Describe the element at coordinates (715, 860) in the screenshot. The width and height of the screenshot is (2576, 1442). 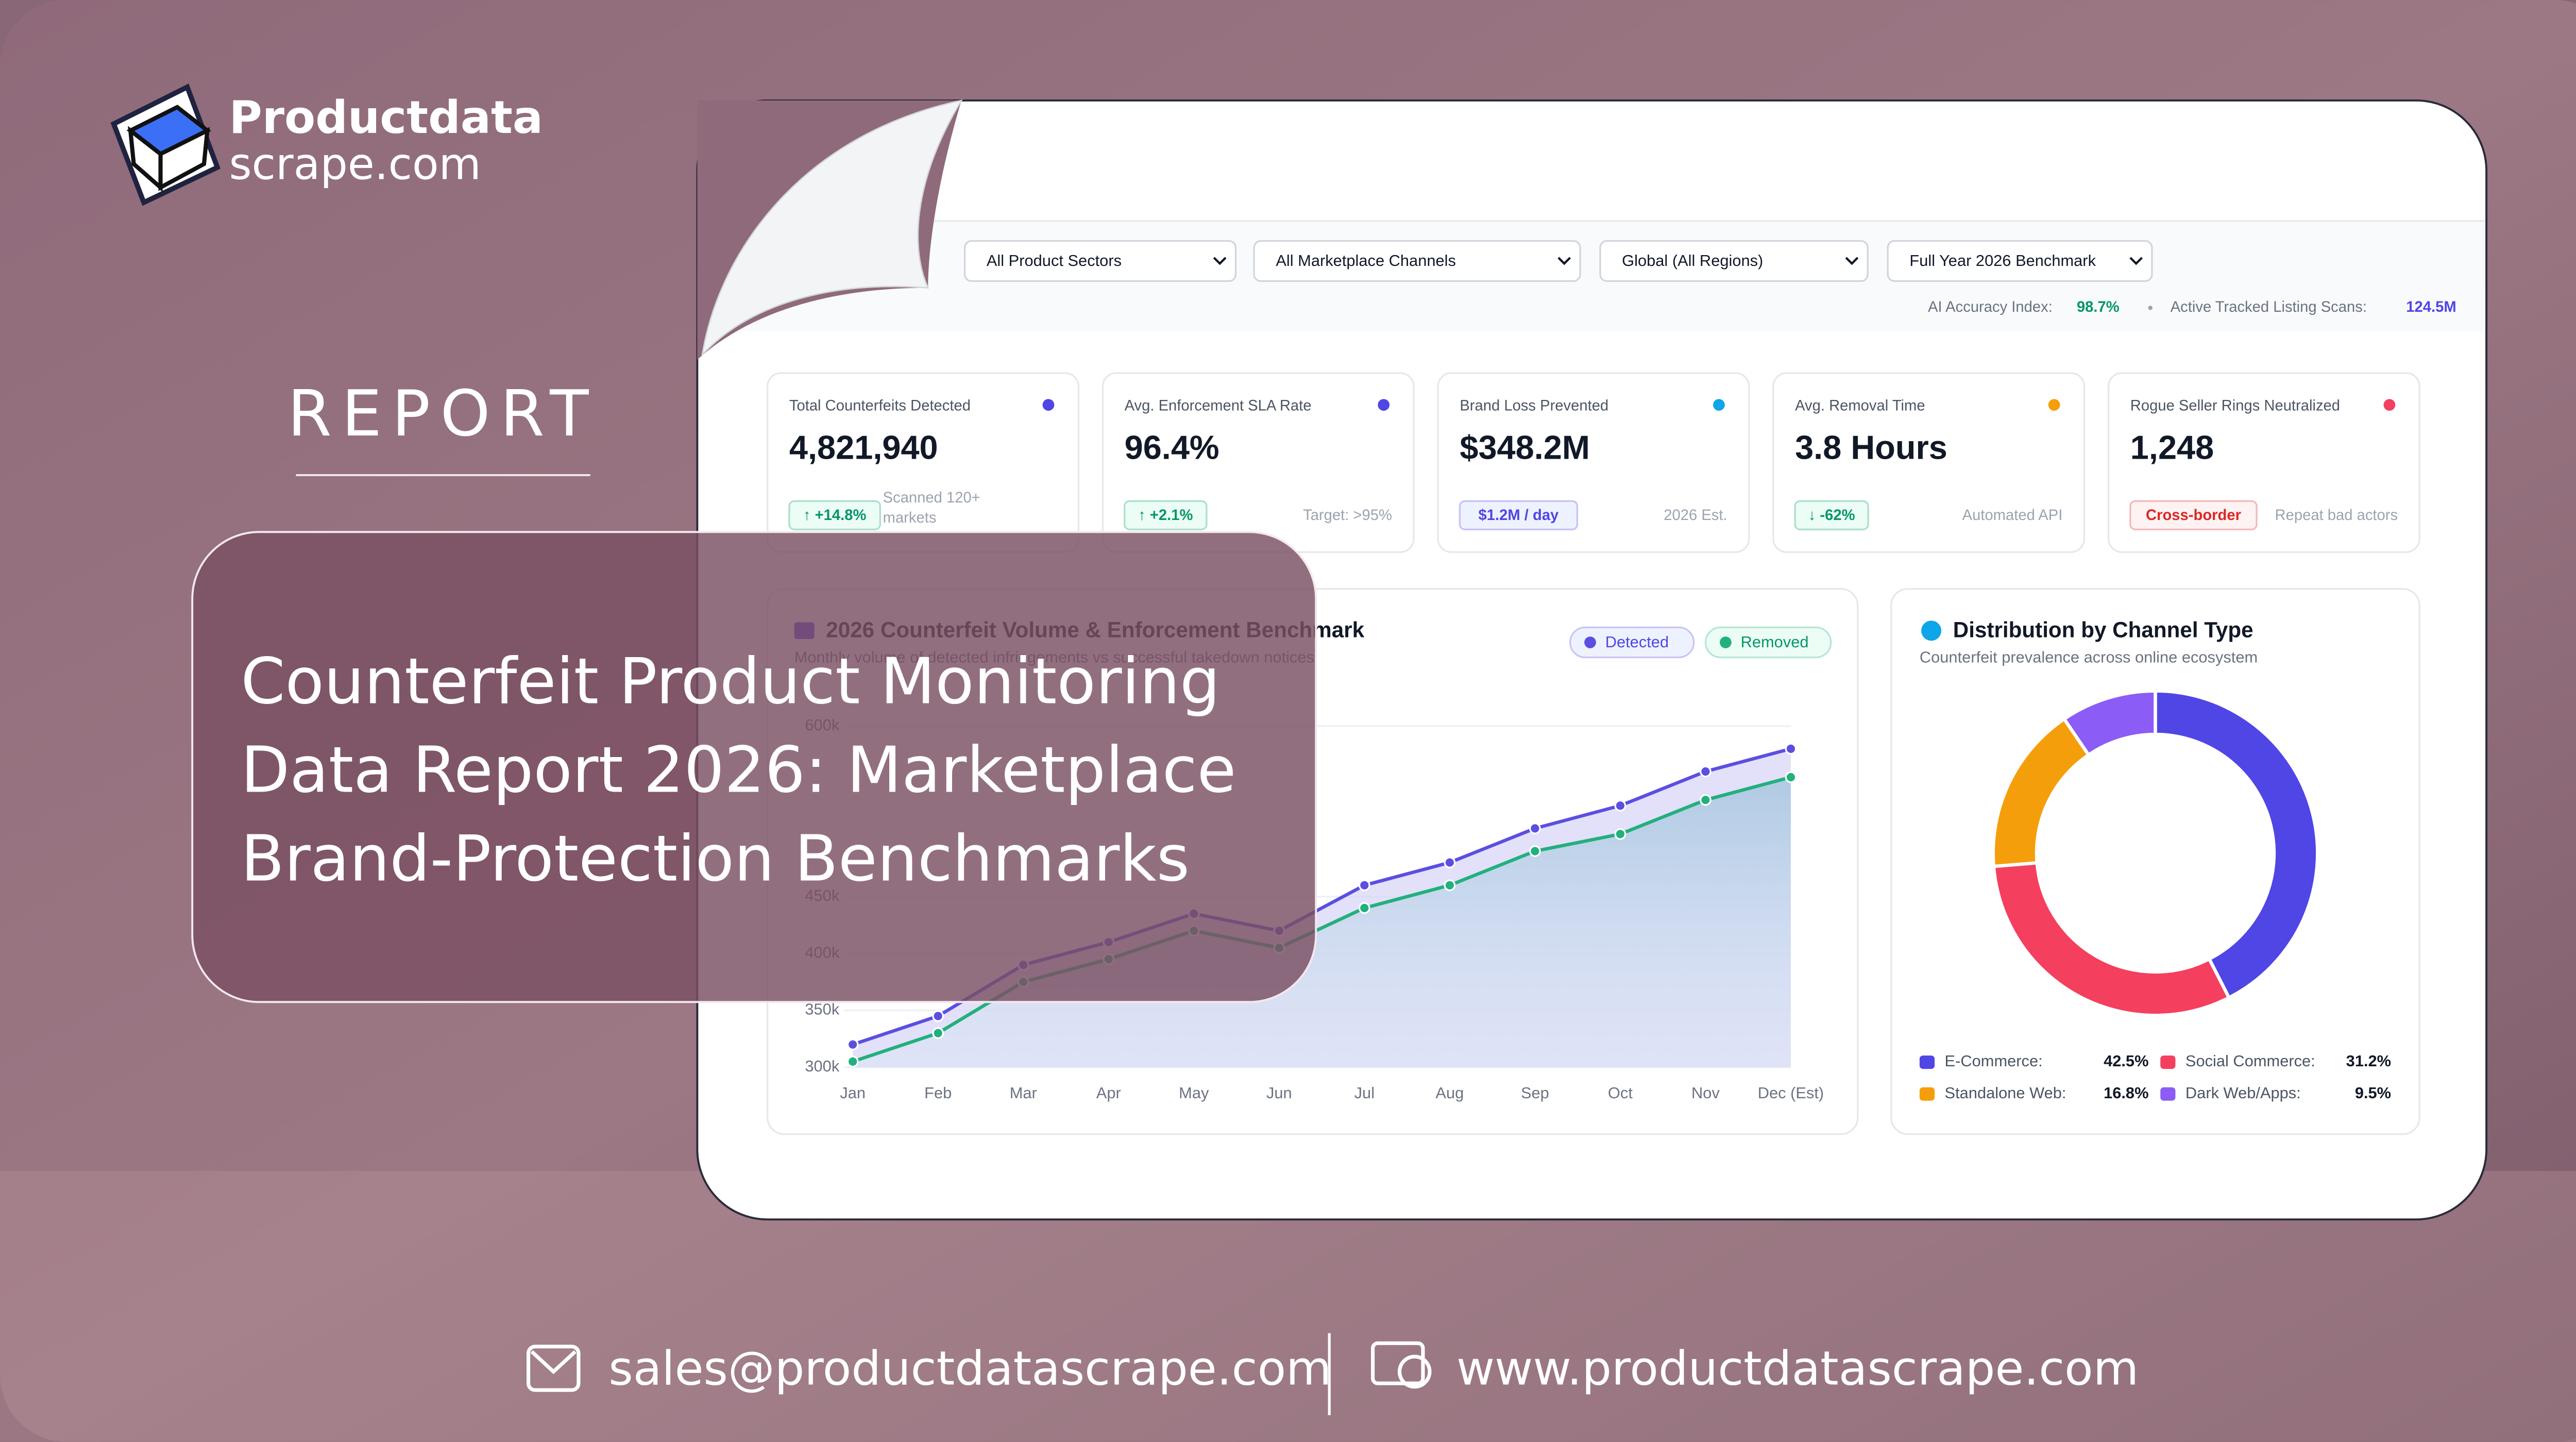
I see `headline-line: Brand-Protection Benchmarks` at that location.